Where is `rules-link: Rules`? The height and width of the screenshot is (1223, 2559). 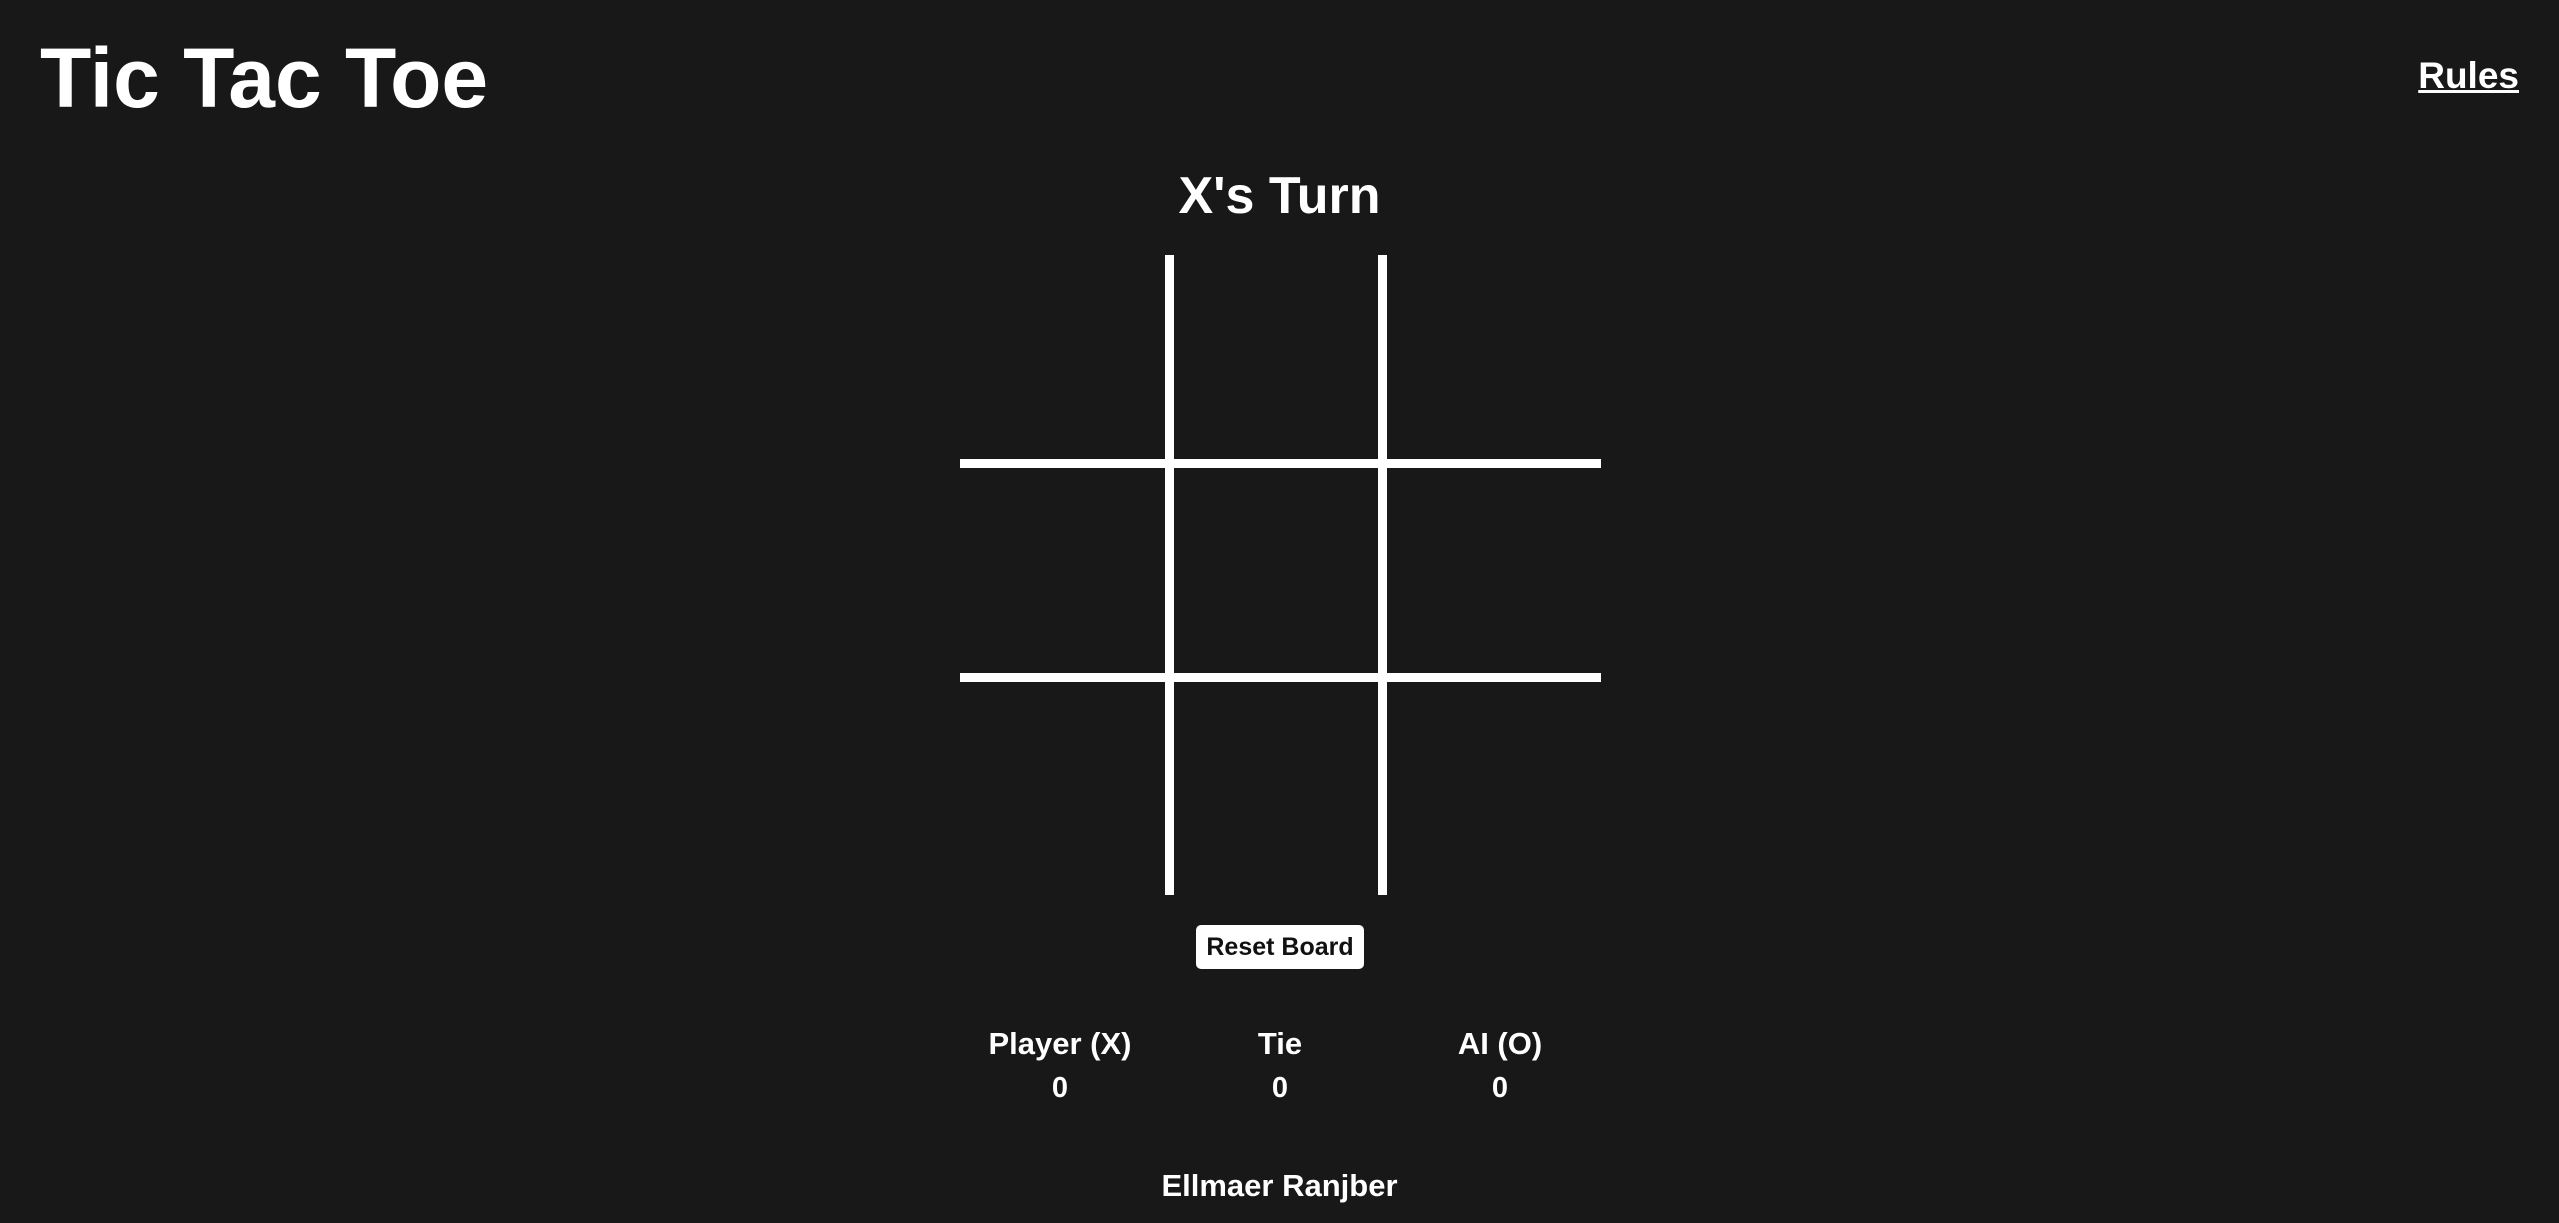 rules-link: Rules is located at coordinates (2468, 75).